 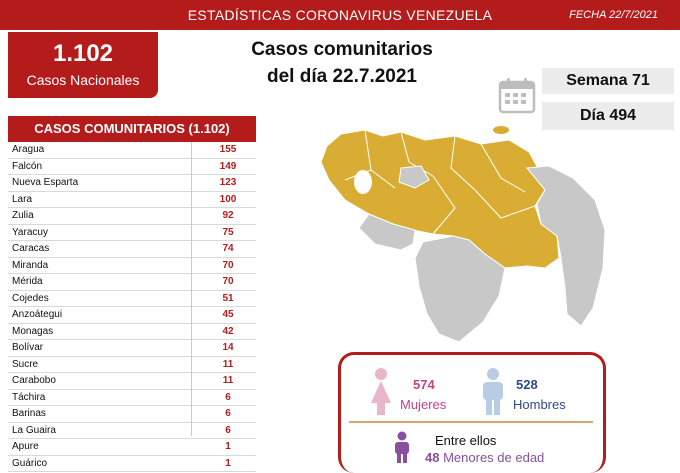 What do you see at coordinates (132, 414) in the screenshot?
I see `table-row: Barinas 6` at bounding box center [132, 414].